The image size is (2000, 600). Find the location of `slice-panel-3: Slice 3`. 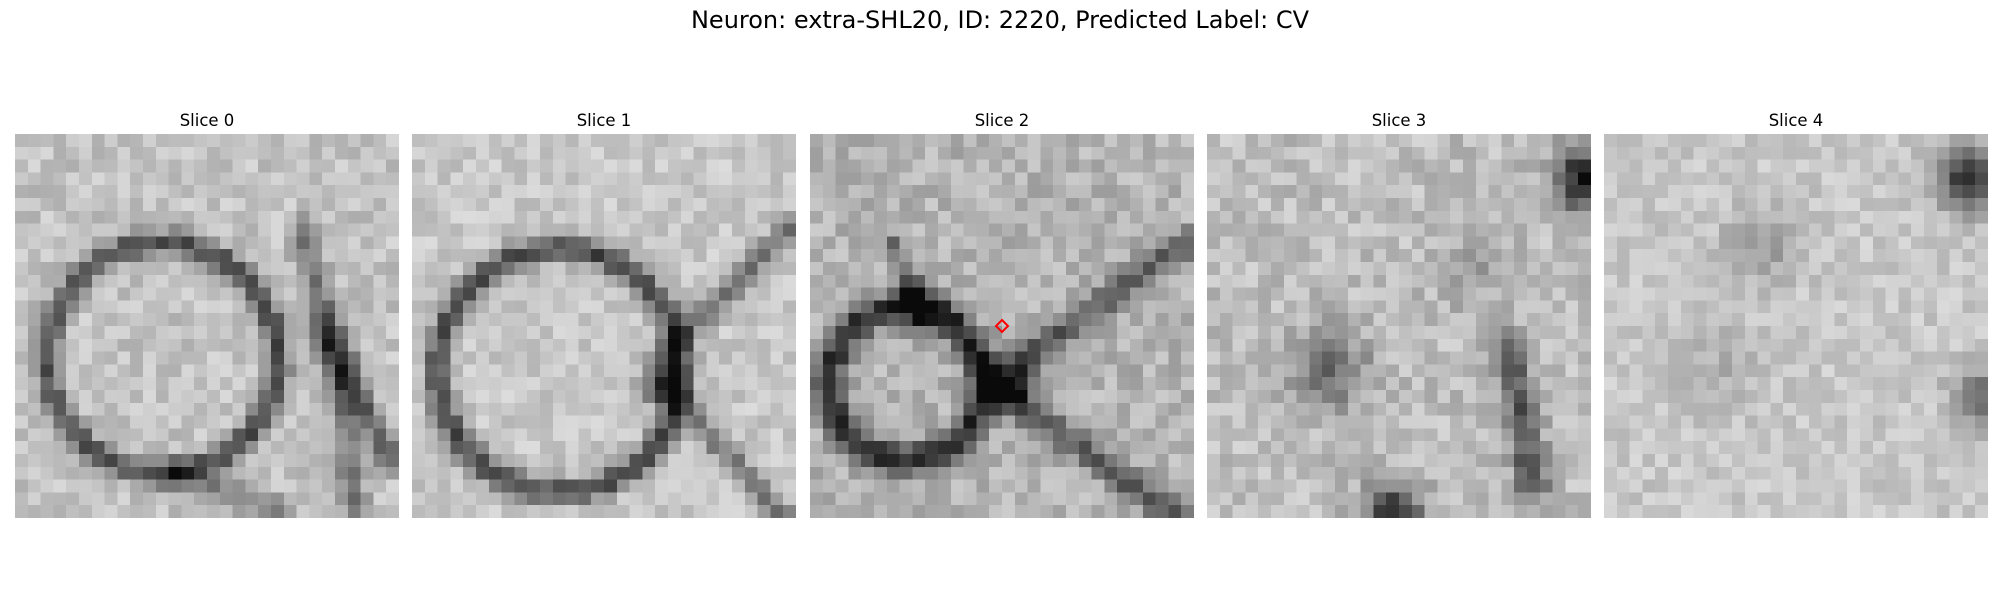

slice-panel-3: Slice 3 is located at coordinates (1399, 313).